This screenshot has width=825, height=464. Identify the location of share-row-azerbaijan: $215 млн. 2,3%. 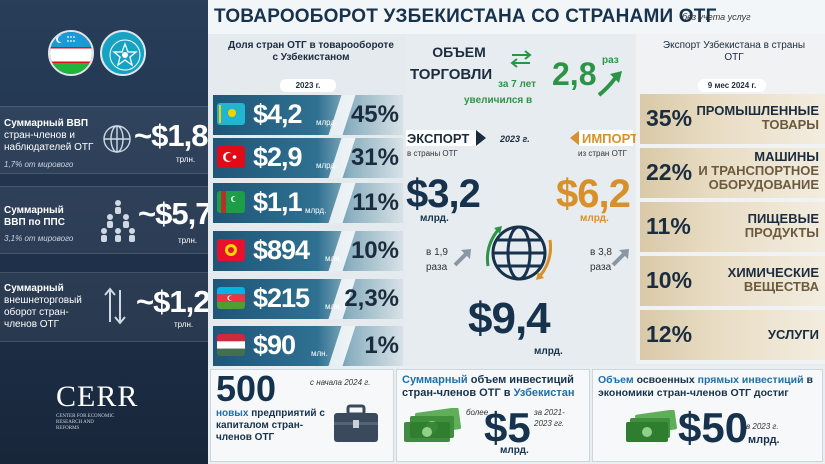
(308, 299).